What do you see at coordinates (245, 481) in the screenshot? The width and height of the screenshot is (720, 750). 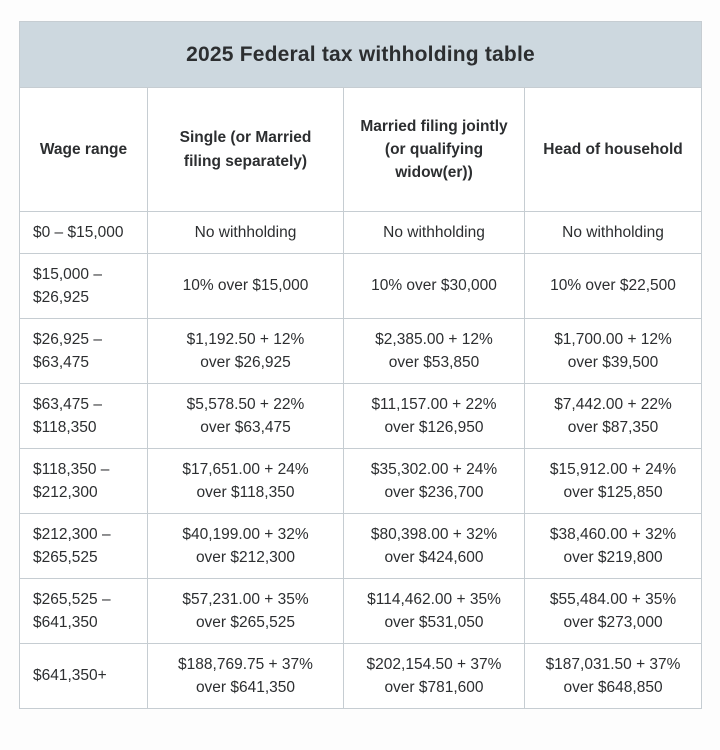 I see `single-cell: $17,651.00 + 24% over $118,350` at bounding box center [245, 481].